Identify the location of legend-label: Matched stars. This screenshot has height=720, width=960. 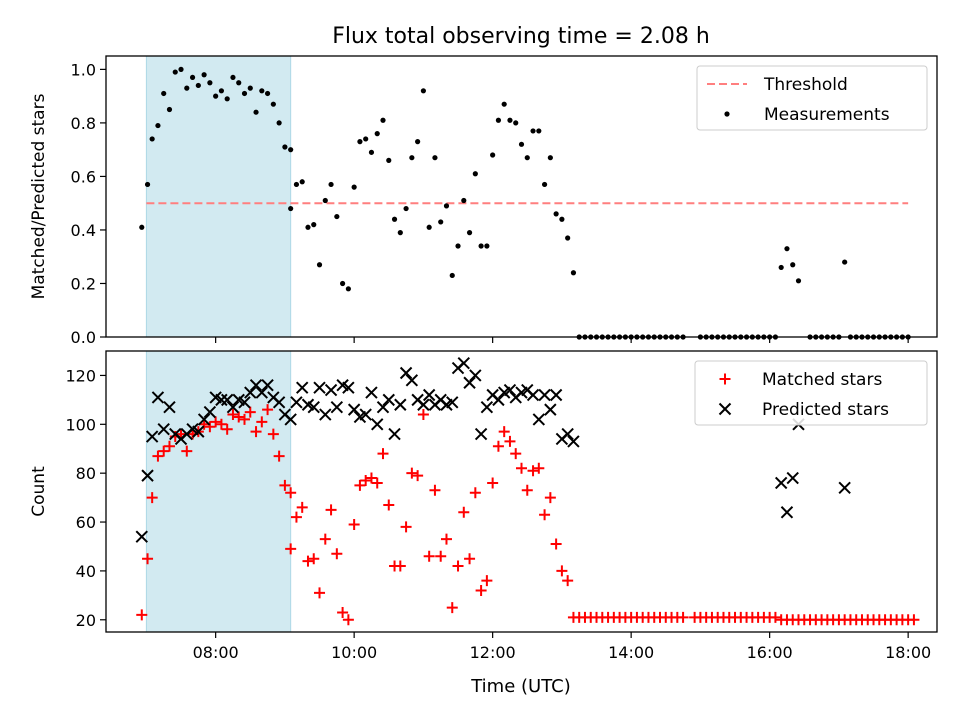
(822, 380).